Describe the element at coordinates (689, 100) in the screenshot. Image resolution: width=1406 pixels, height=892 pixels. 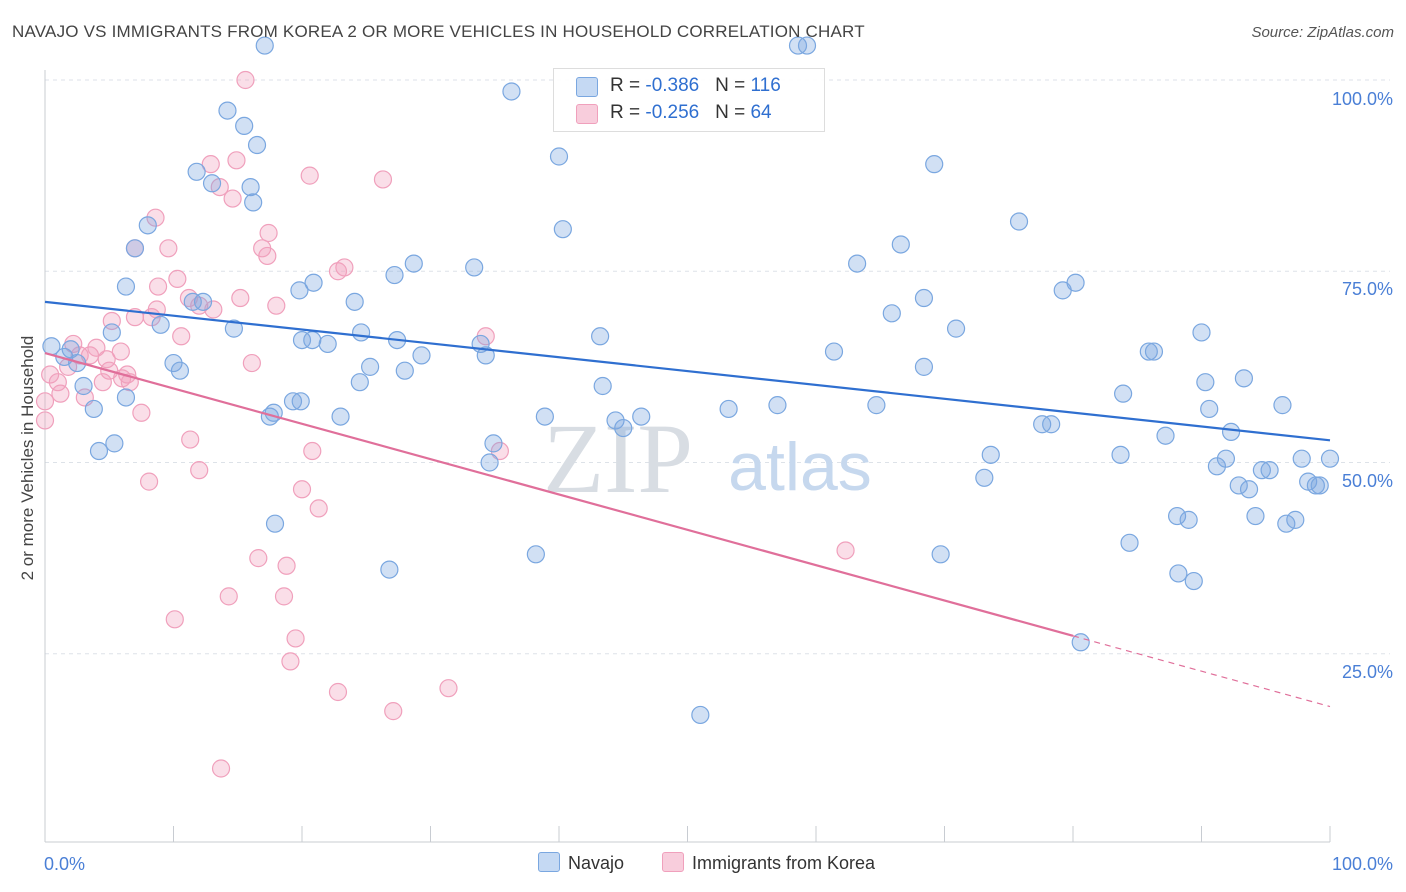
I see `stats-legend: R = -0.386 N = 116 R = -0.256 N = 64` at that location.